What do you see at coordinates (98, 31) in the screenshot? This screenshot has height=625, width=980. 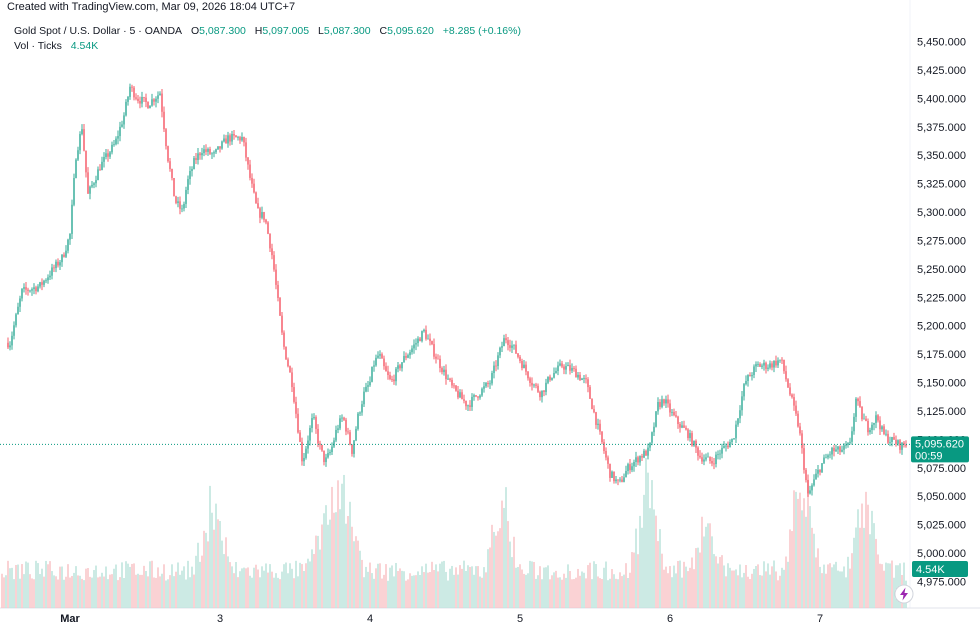 I see `symbol-name: Gold Spot / U.S. Dollar · 5 · OANDA` at bounding box center [98, 31].